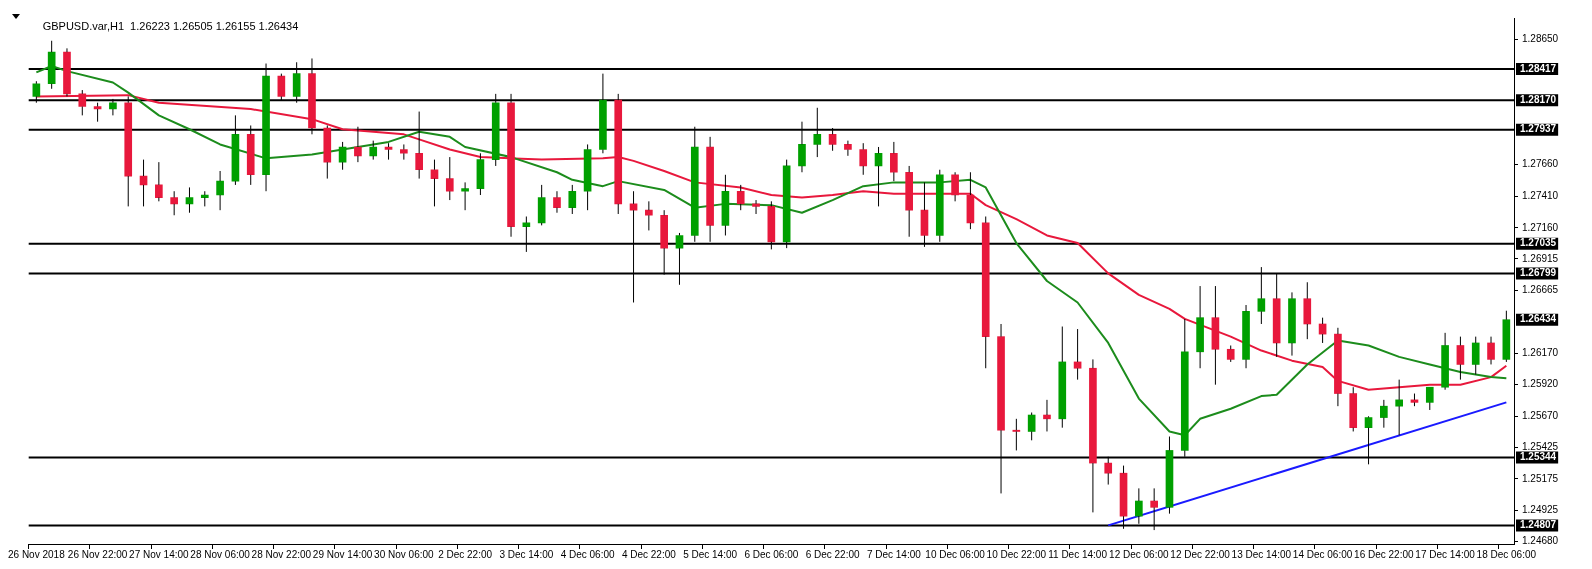 This screenshot has height=569, width=1592. Describe the element at coordinates (1540, 227) in the screenshot. I see `y-tick-label: 1.27160` at that location.